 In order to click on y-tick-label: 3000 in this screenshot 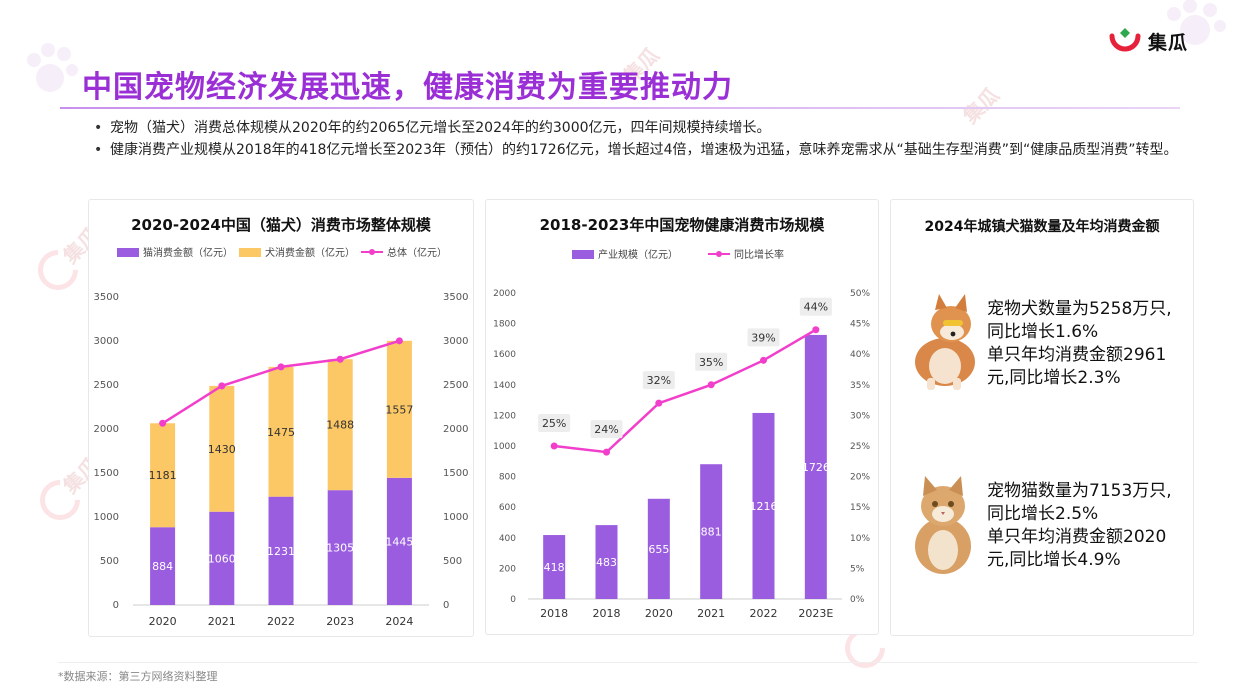, I will do `click(106, 341)`.